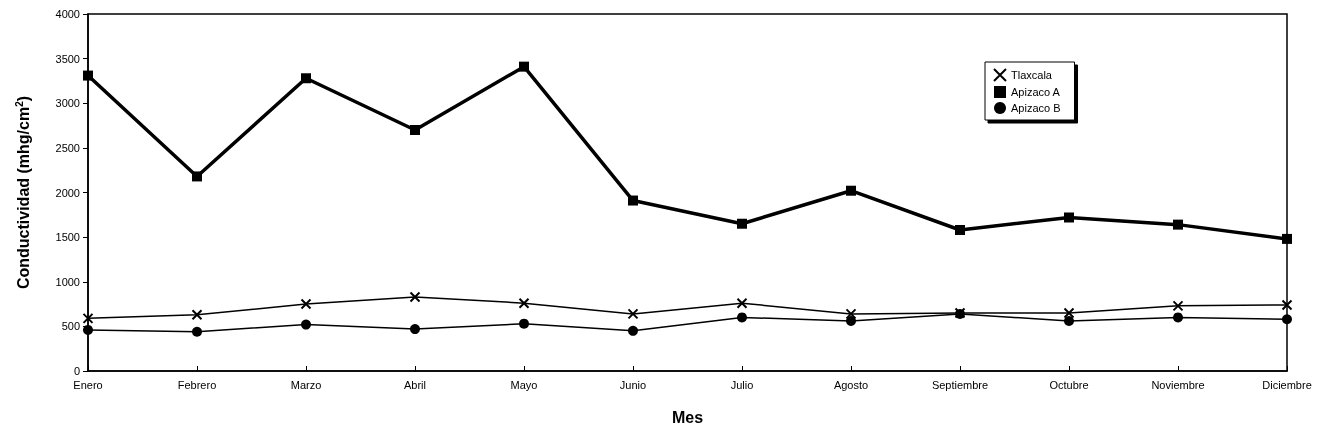 The width and height of the screenshot is (1317, 438). Describe the element at coordinates (1069, 384) in the screenshot. I see `x-tick-label: Octubre` at that location.